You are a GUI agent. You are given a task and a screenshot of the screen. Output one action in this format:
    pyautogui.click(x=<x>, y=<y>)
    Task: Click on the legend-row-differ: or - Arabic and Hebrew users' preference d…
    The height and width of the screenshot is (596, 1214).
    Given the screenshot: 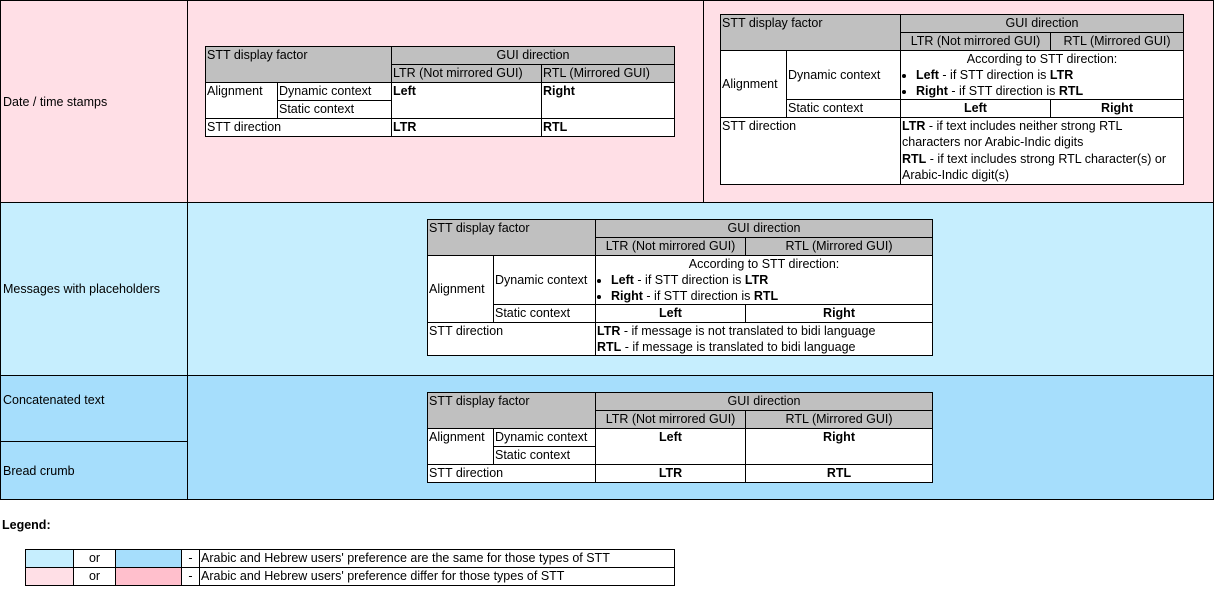 What is the action you would take?
    pyautogui.click(x=350, y=576)
    